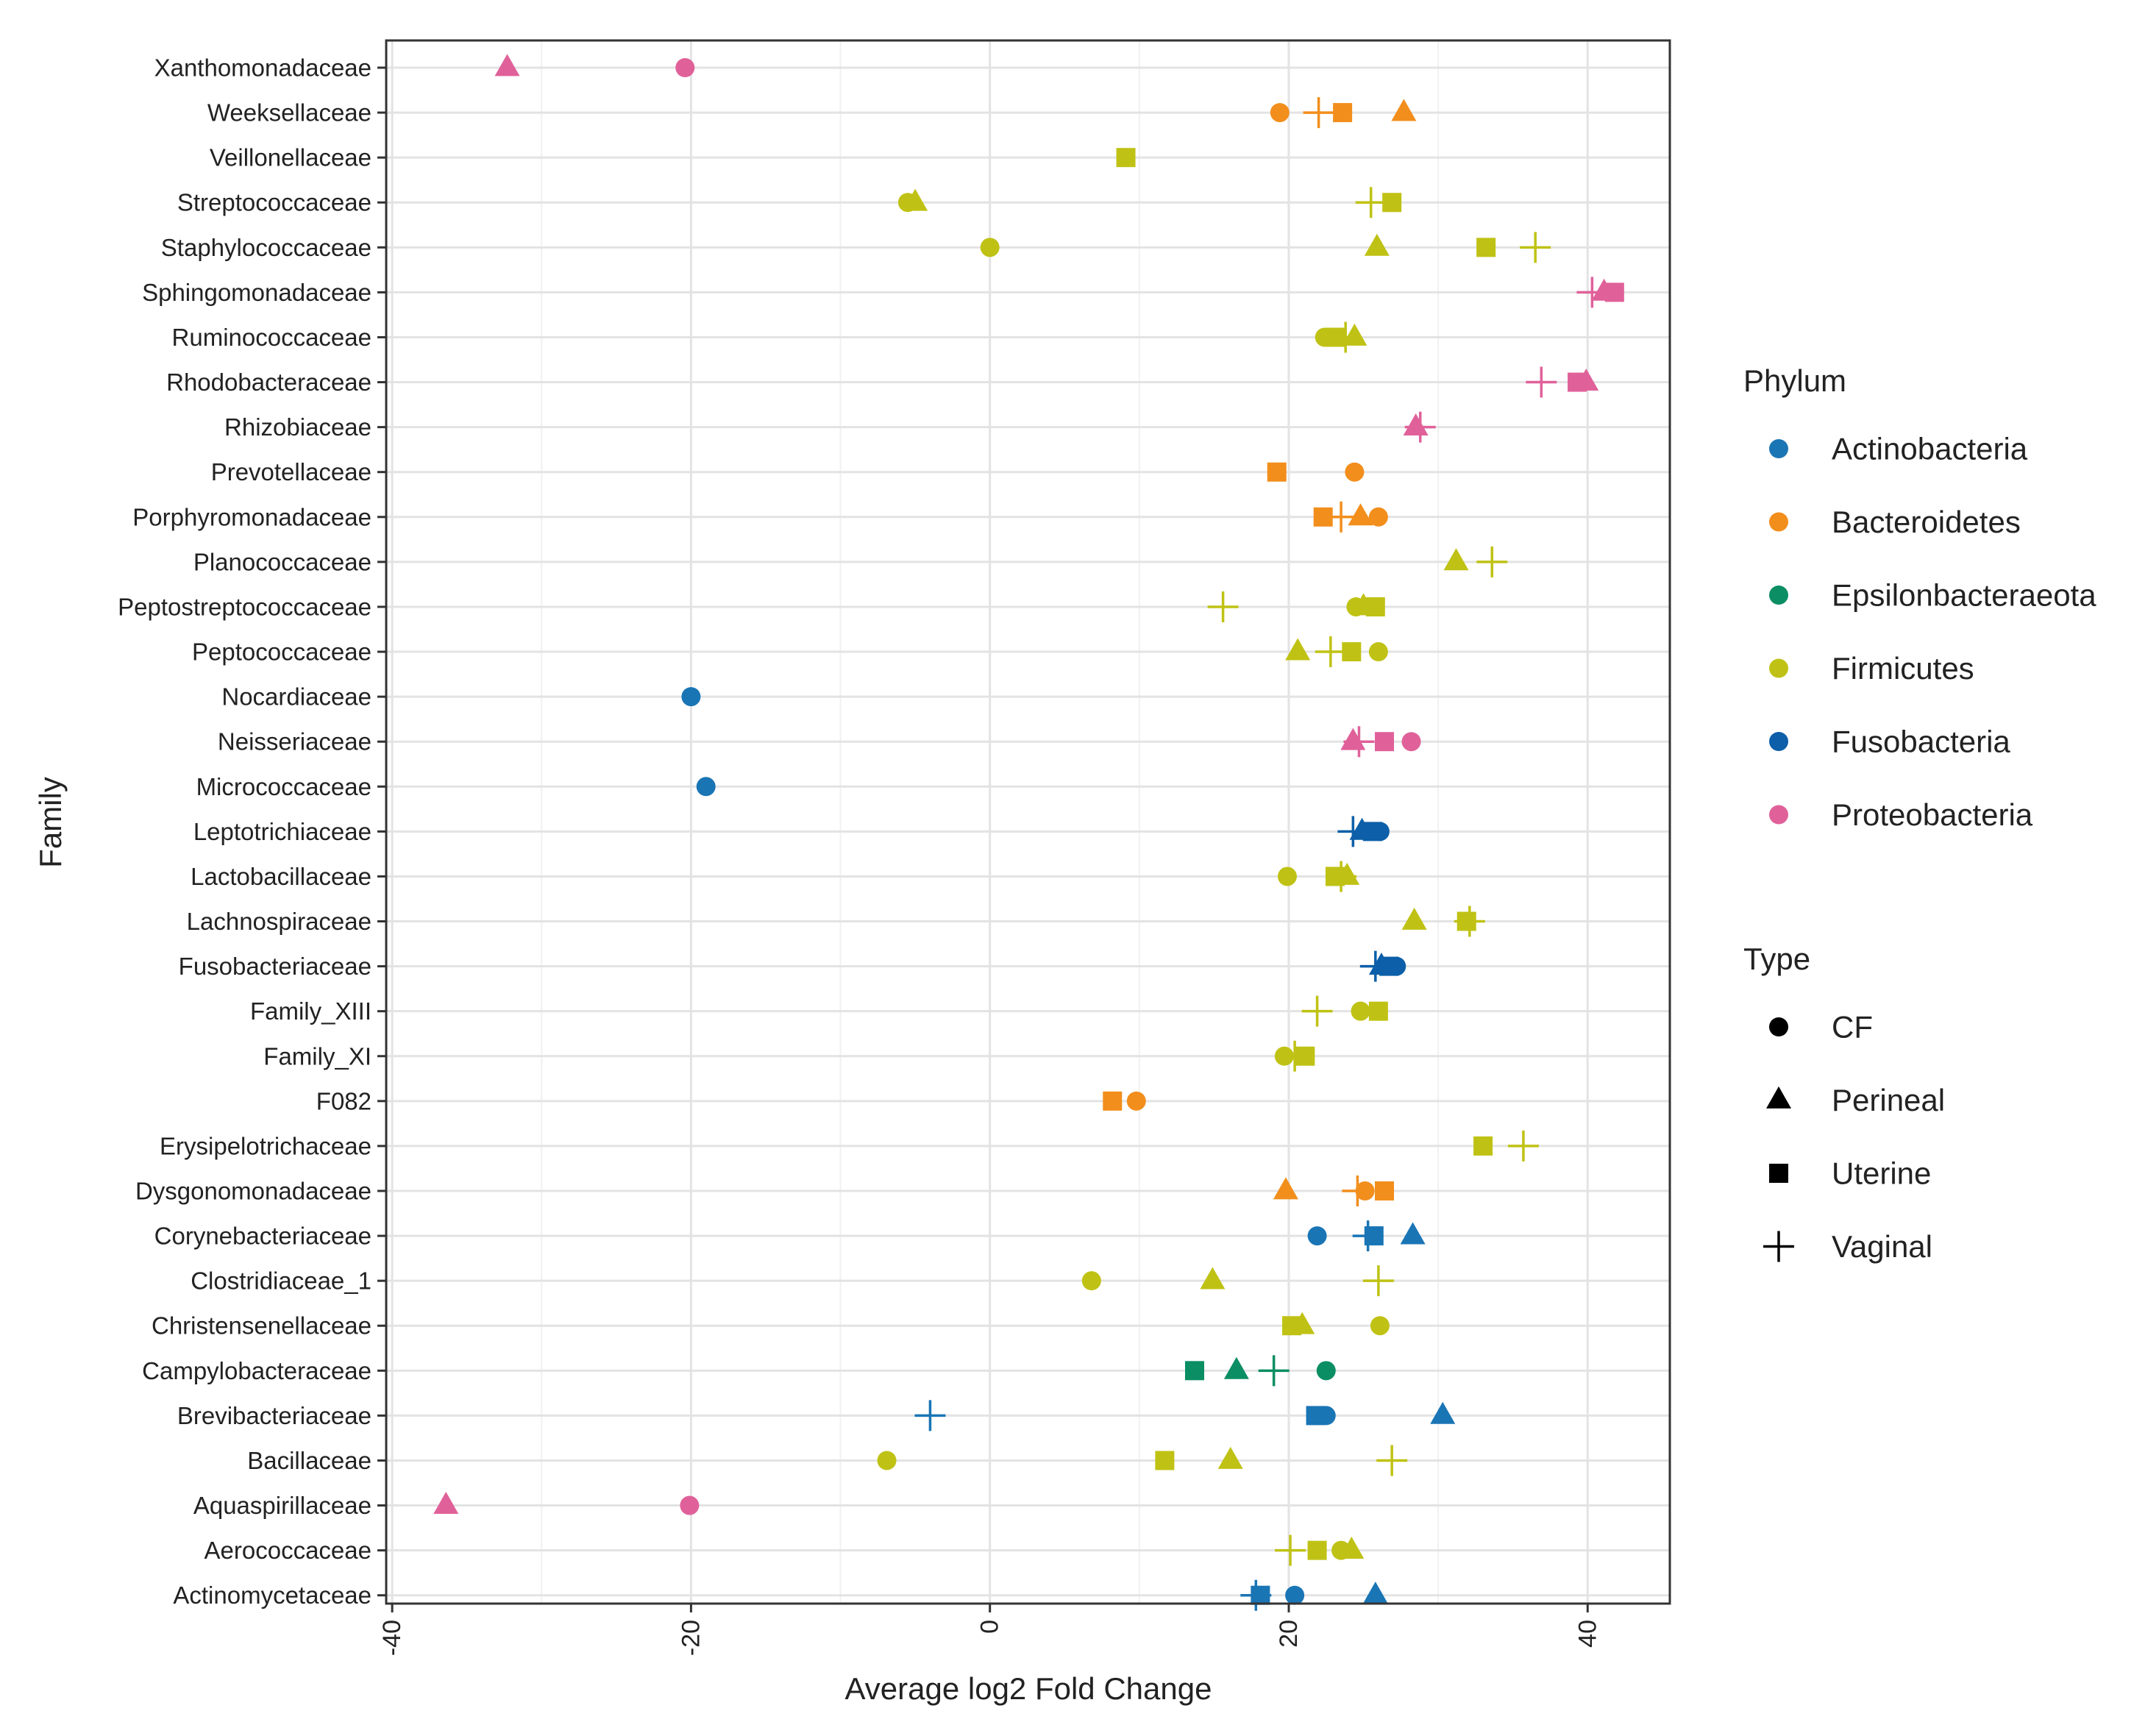  What do you see at coordinates (282, 652) in the screenshot?
I see `family-label: Peptococcaceae` at bounding box center [282, 652].